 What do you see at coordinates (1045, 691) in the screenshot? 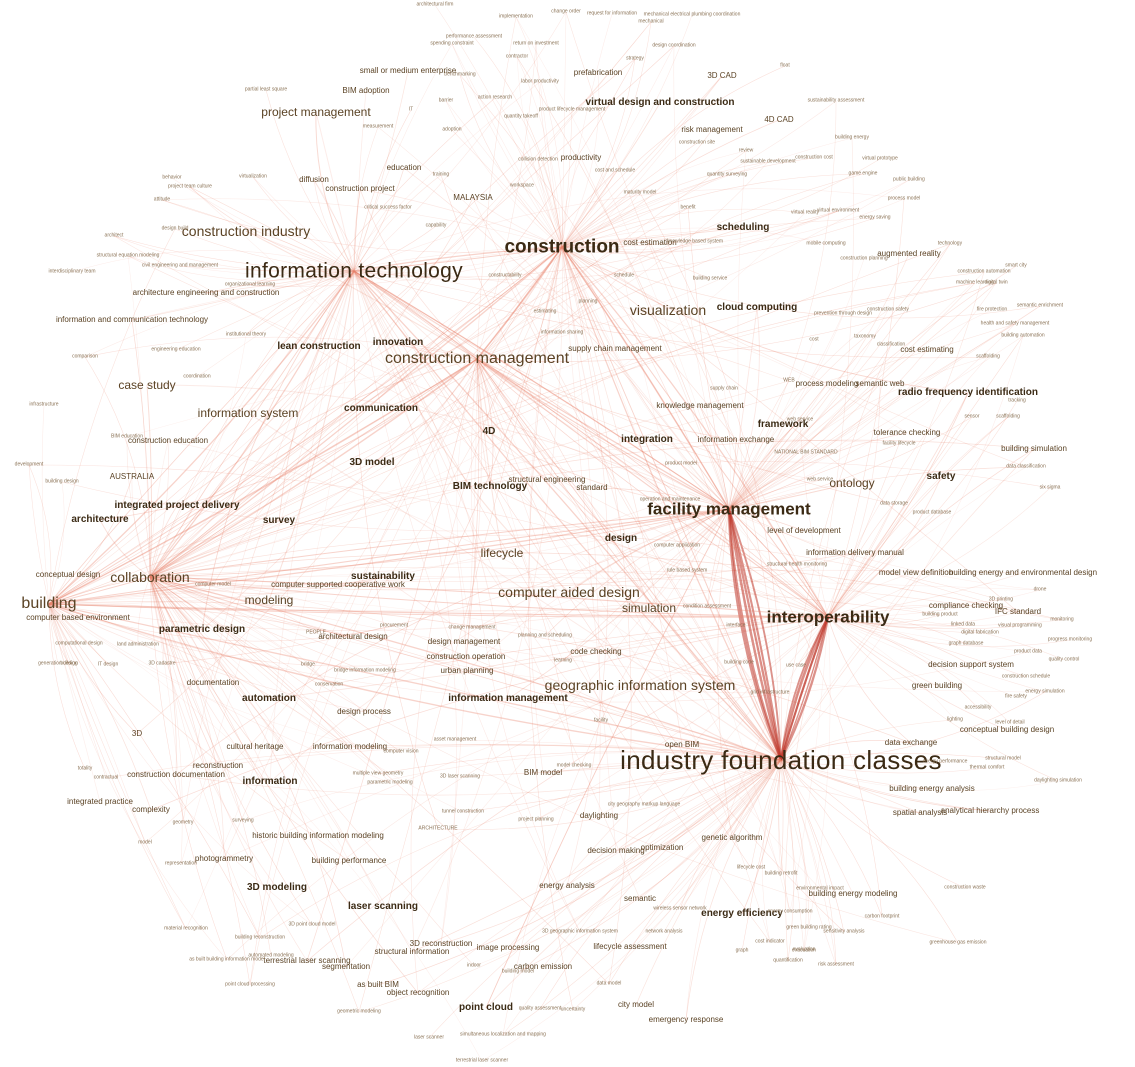
I see `node-label-energy-simulation: energy simulation` at bounding box center [1045, 691].